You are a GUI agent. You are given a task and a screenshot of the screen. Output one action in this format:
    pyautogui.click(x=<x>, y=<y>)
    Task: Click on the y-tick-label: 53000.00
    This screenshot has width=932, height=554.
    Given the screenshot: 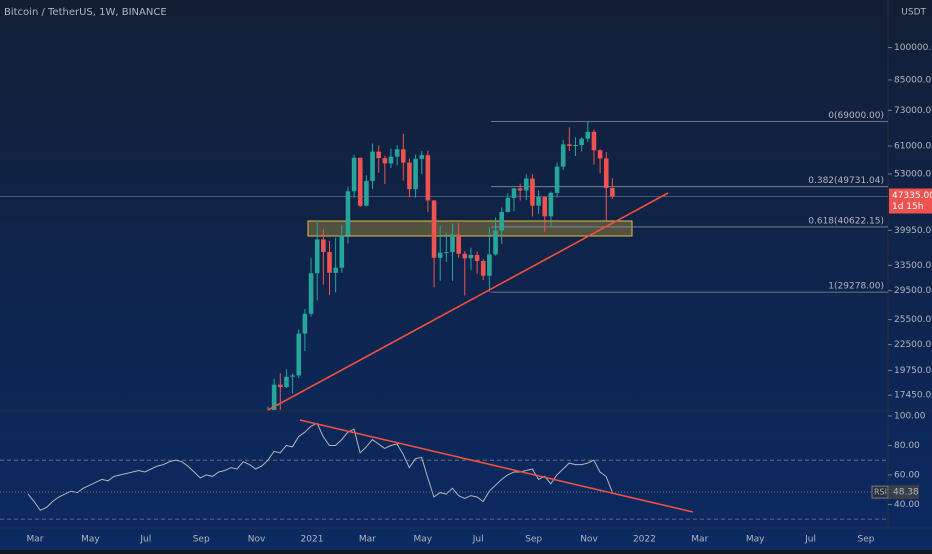 What is the action you would take?
    pyautogui.click(x=913, y=175)
    